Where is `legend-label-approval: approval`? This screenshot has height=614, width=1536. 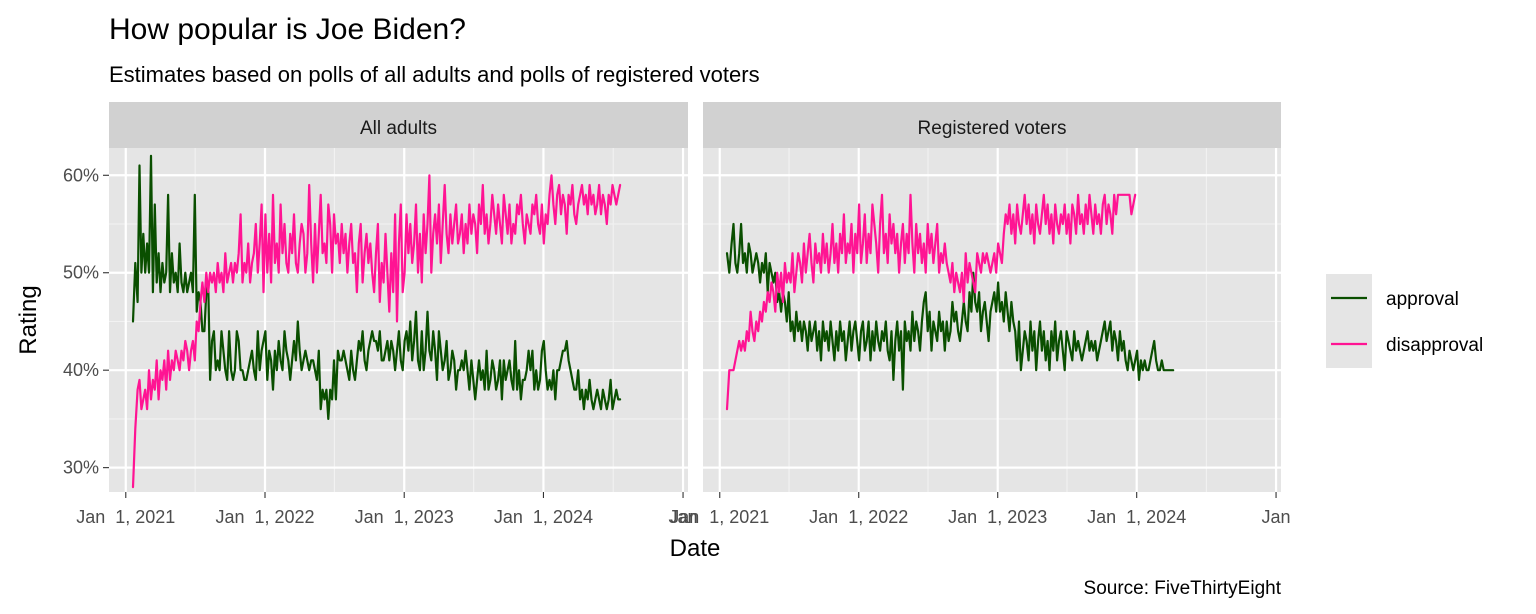 legend-label-approval: approval is located at coordinates (1422, 299).